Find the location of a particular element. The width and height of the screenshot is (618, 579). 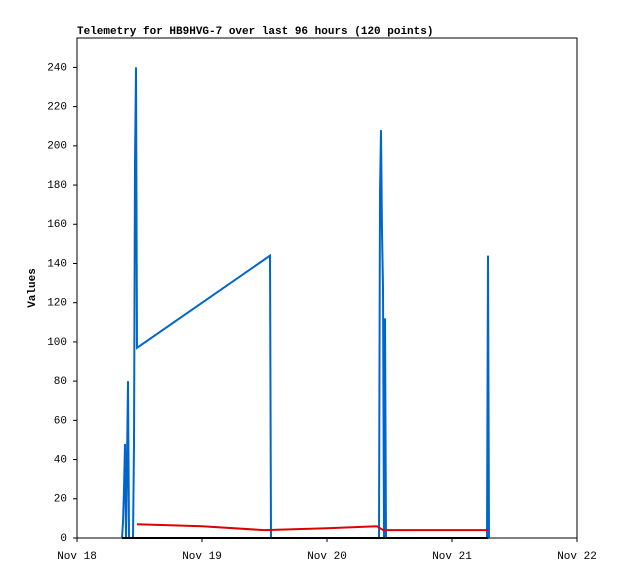

y-tick-label: 40 is located at coordinates (60, 460).